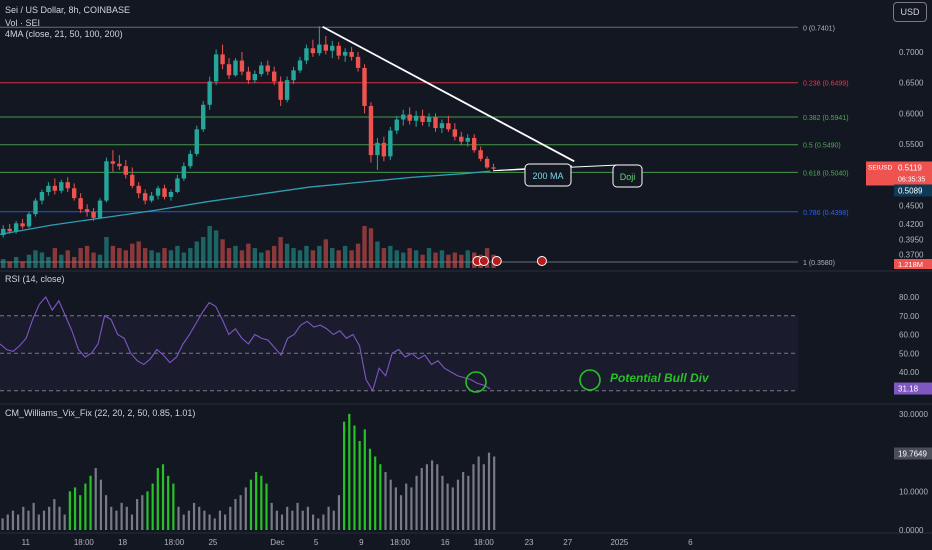 The width and height of the screenshot is (932, 550). I want to click on doji-annotation: Doji, so click(628, 177).